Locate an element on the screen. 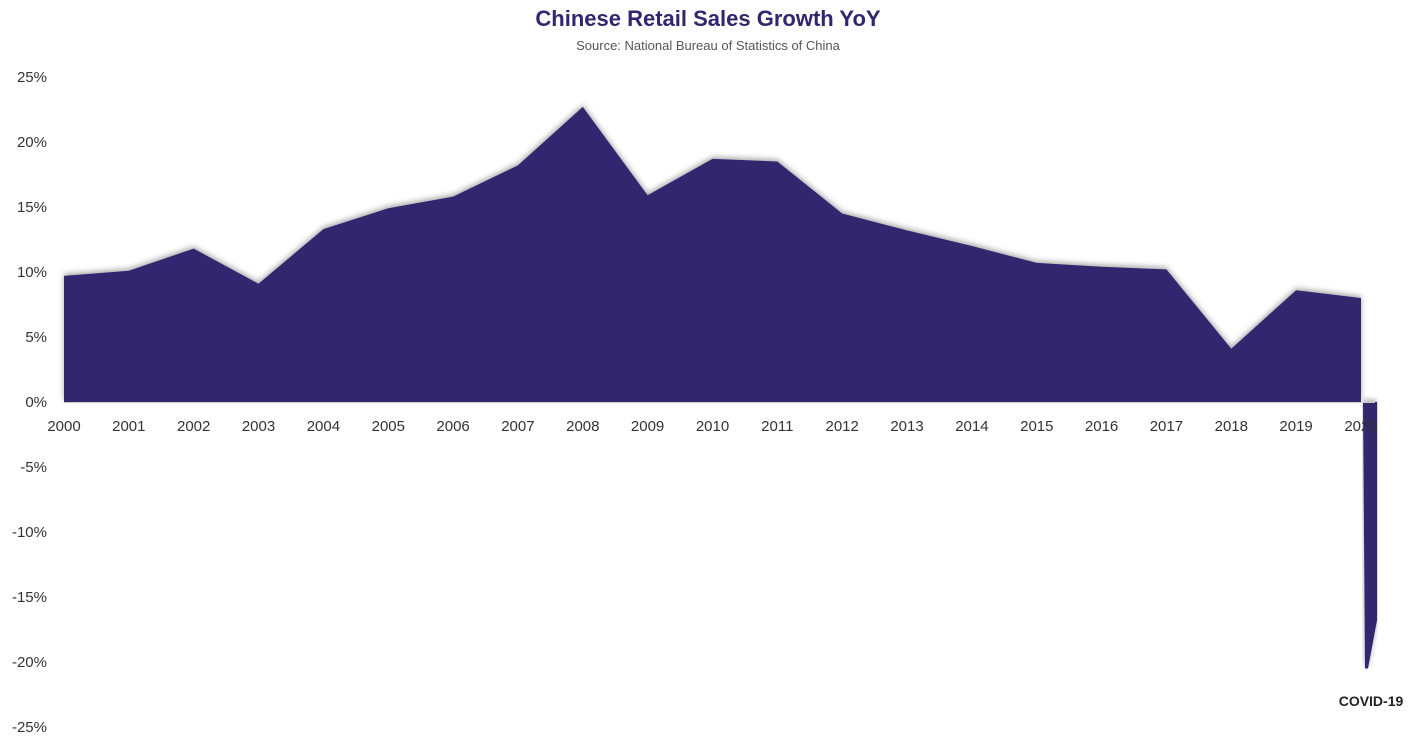  y-tick-label: -5% is located at coordinates (33, 467).